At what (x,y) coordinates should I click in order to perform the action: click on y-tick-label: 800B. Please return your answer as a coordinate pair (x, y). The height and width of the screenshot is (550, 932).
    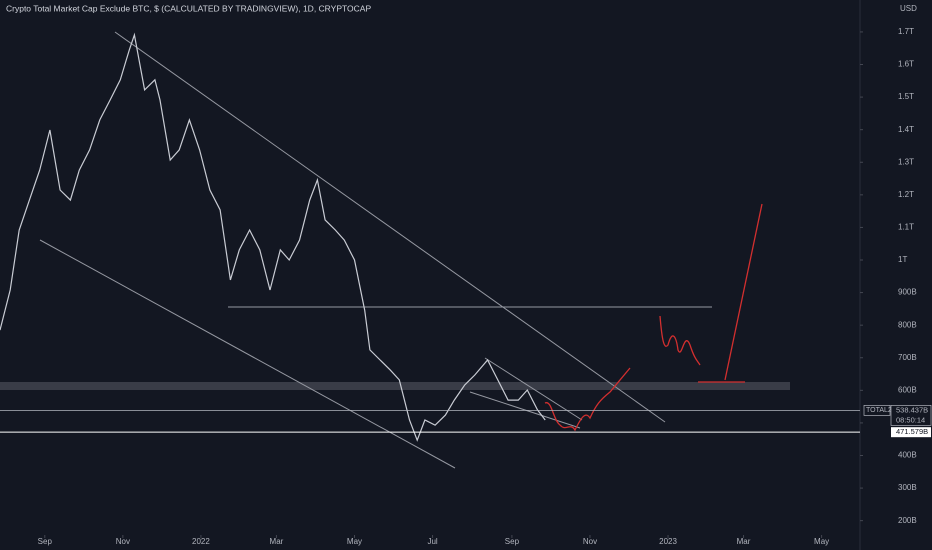
    Looking at the image, I should click on (907, 324).